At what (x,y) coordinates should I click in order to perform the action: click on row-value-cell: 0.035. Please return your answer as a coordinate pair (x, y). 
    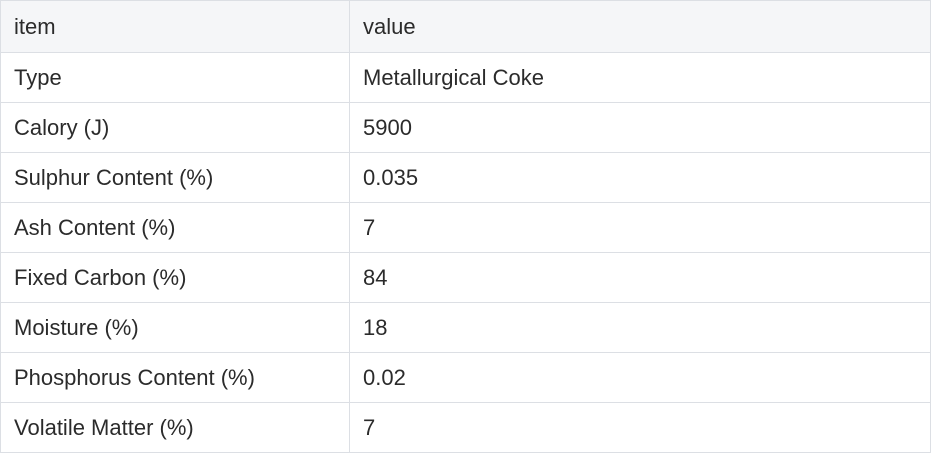
    Looking at the image, I should click on (640, 177).